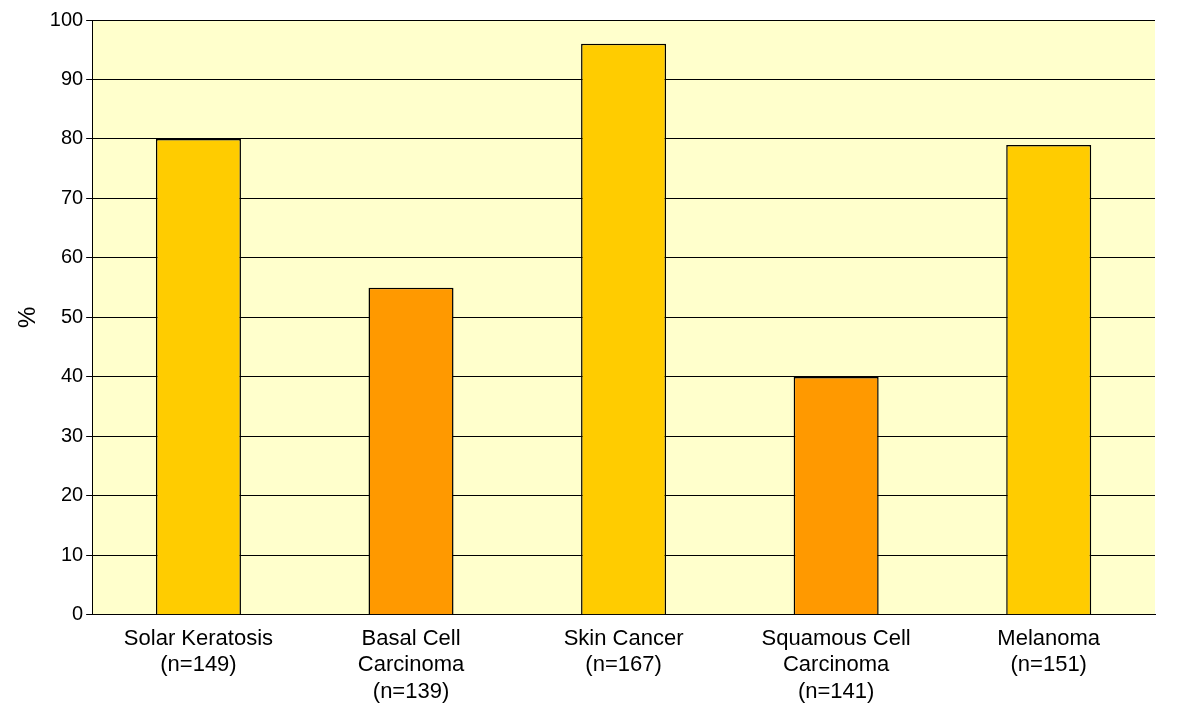 This screenshot has width=1185, height=708. What do you see at coordinates (72, 553) in the screenshot?
I see `y-tick-label: 10` at bounding box center [72, 553].